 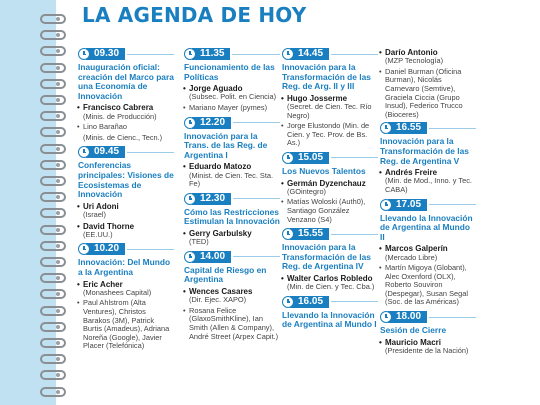 I want to click on page-background-band, so click(x=28, y=202).